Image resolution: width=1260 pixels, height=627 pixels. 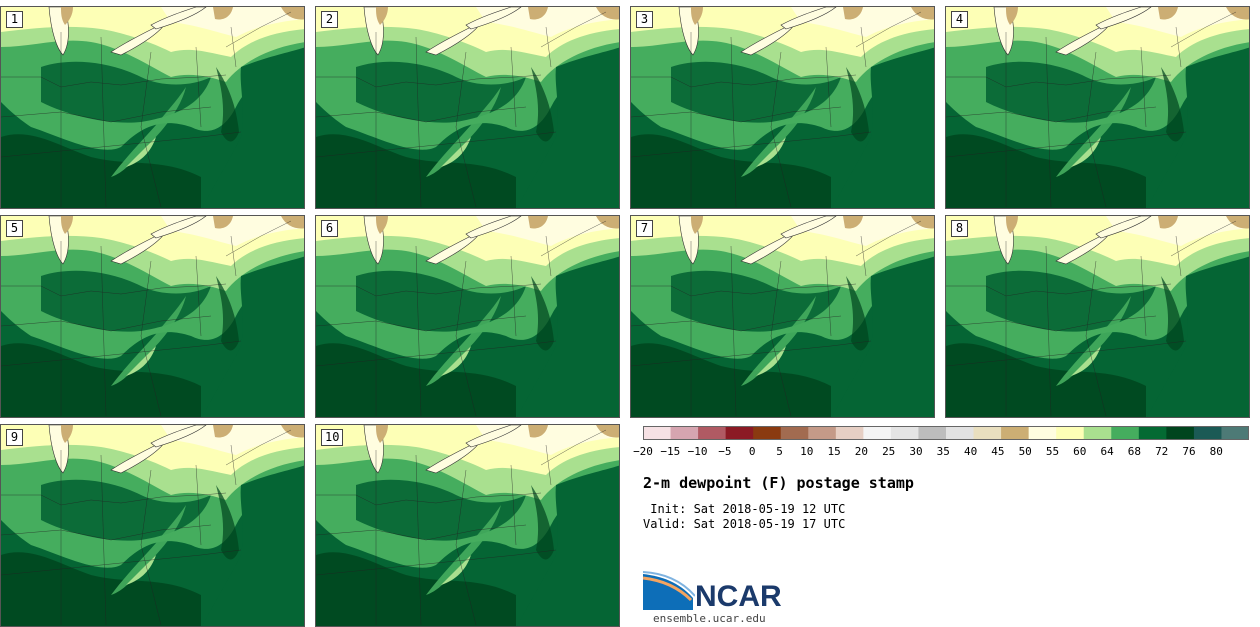 What do you see at coordinates (1025, 451) in the screenshot?
I see `colorbar-tick-label: 50` at bounding box center [1025, 451].